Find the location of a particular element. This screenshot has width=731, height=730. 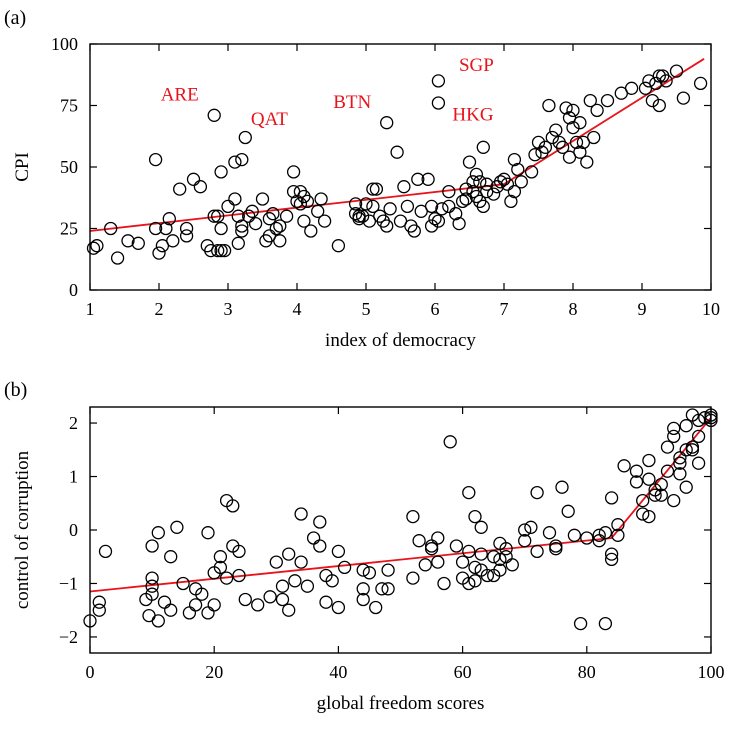

annotation-btn: BTN is located at coordinates (352, 102).